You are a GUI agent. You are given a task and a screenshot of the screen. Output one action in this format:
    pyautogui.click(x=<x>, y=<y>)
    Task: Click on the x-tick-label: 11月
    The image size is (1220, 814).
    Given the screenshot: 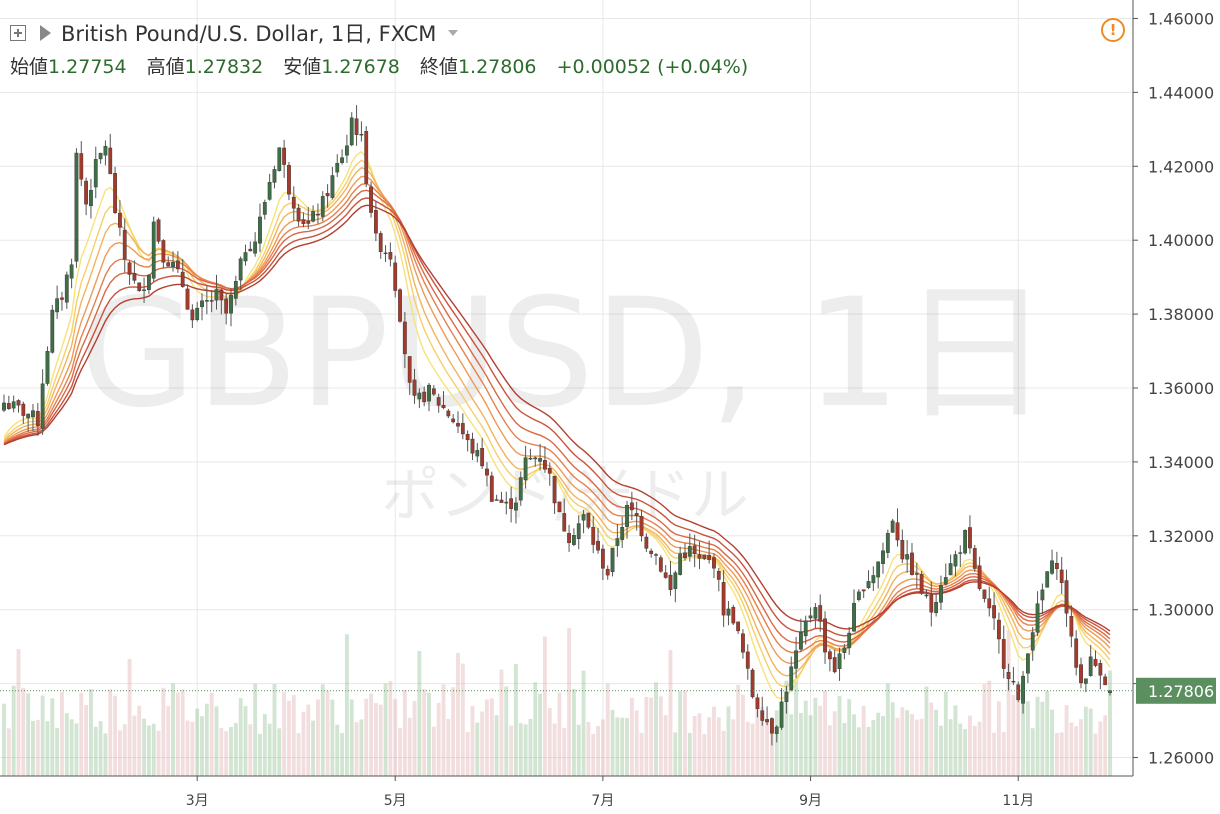 What is the action you would take?
    pyautogui.click(x=1018, y=801)
    